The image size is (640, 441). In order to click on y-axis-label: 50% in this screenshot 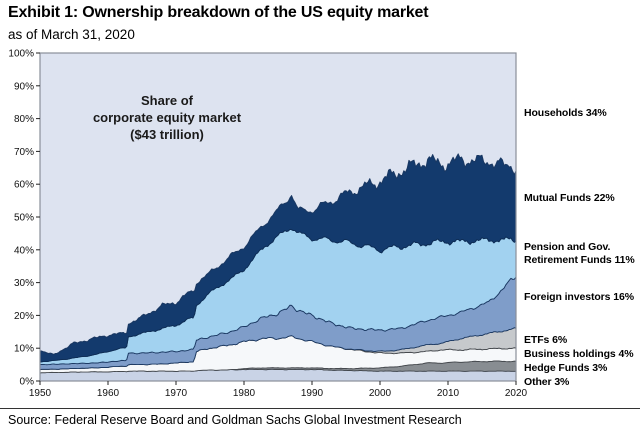, I will do `click(24, 218)`.